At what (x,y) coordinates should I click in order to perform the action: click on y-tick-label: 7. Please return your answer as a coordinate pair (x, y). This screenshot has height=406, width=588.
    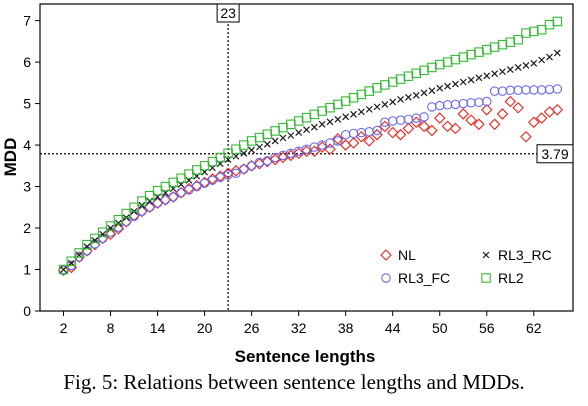
    Looking at the image, I should click on (27, 21).